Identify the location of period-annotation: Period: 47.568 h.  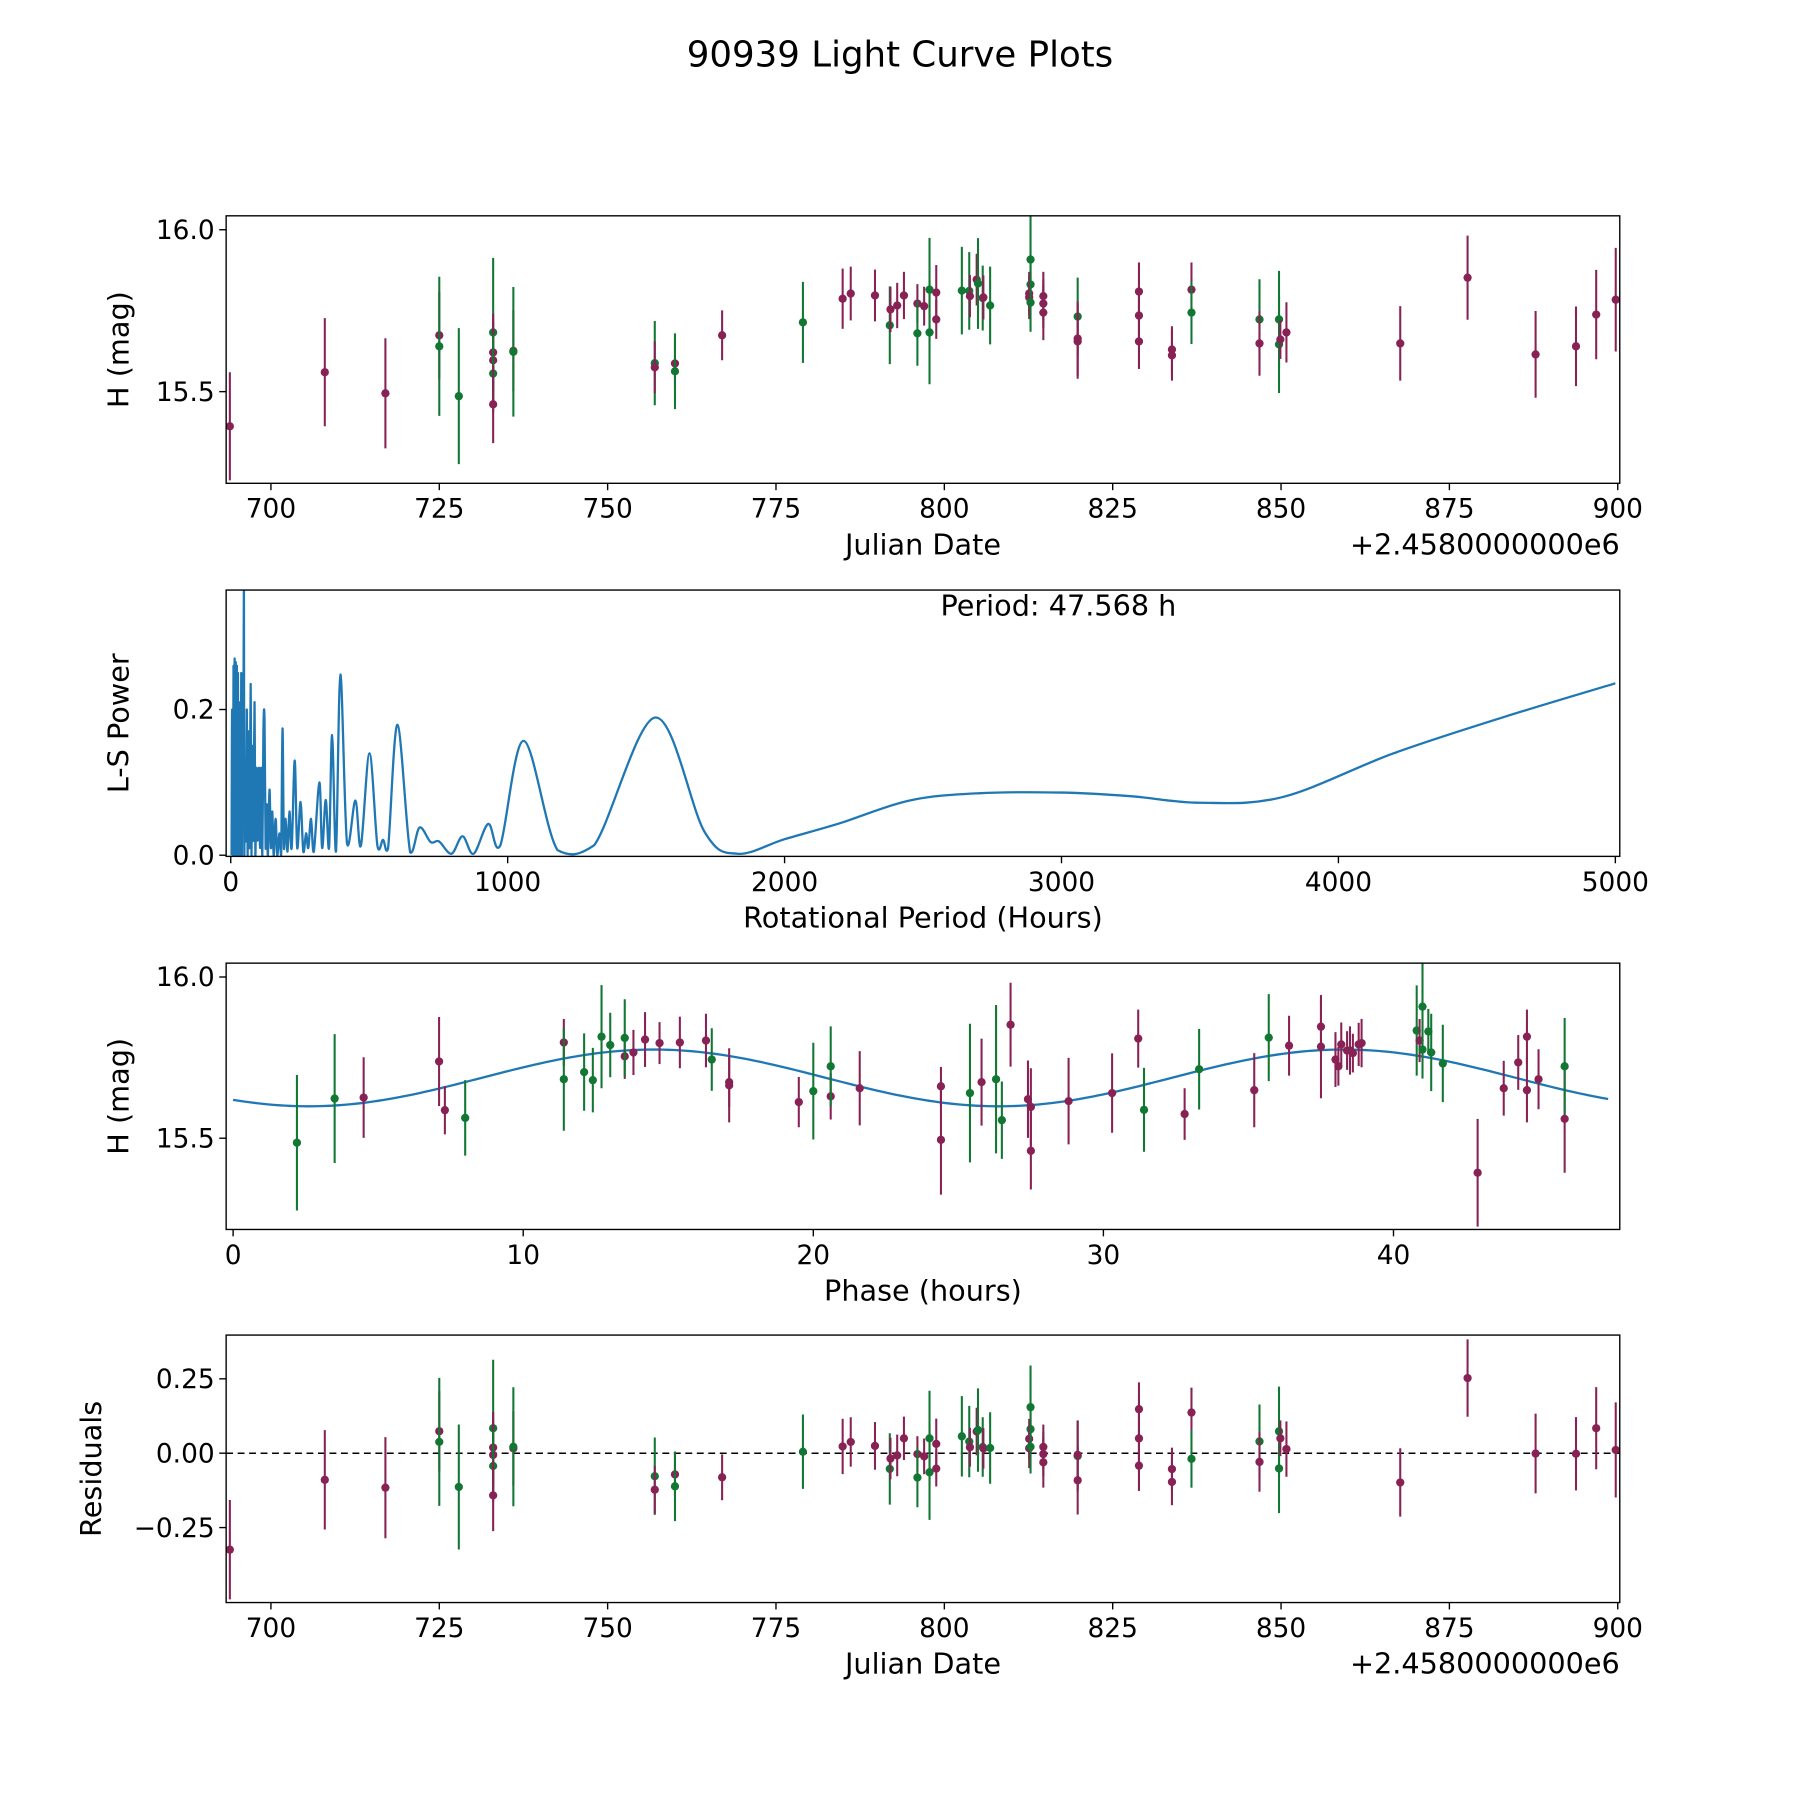
(1058, 605).